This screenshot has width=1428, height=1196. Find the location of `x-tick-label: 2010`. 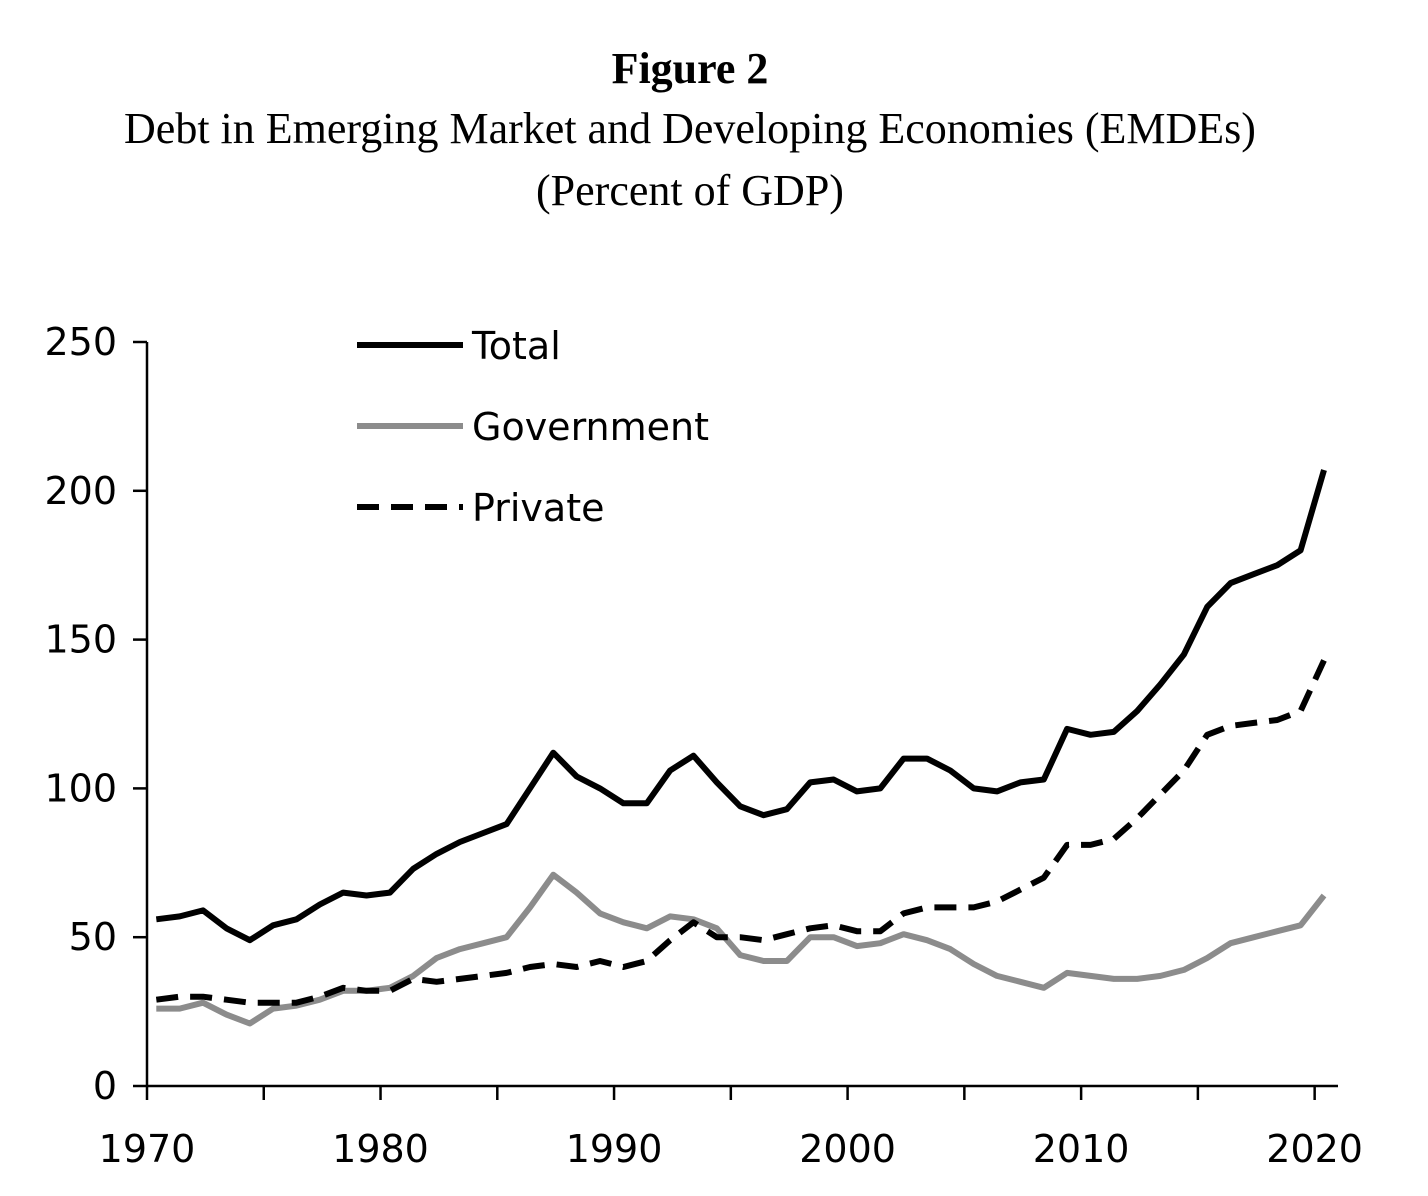

x-tick-label: 2010 is located at coordinates (1081, 1149).